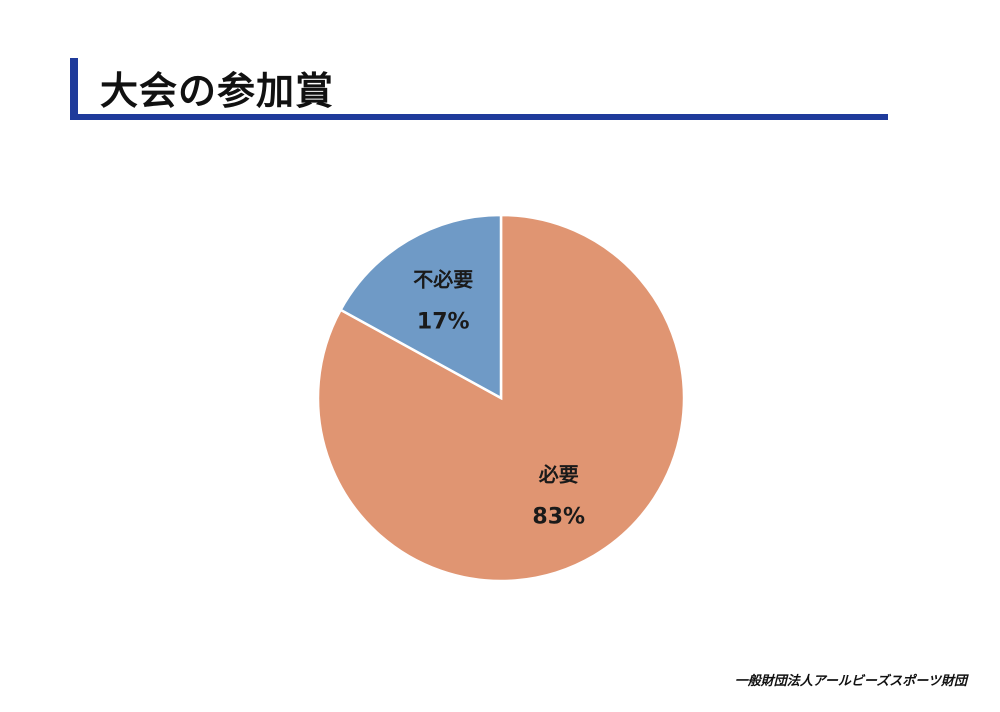  I want to click on slide-title-bar: 大会の参加賞, so click(479, 89).